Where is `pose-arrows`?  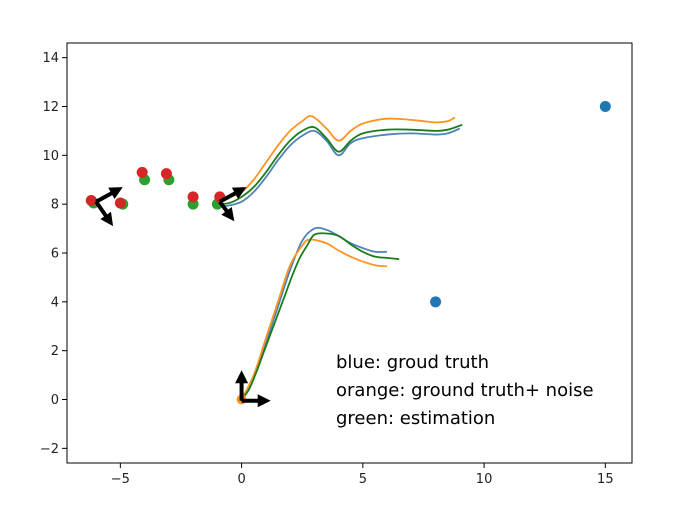 pose-arrows is located at coordinates (182, 297).